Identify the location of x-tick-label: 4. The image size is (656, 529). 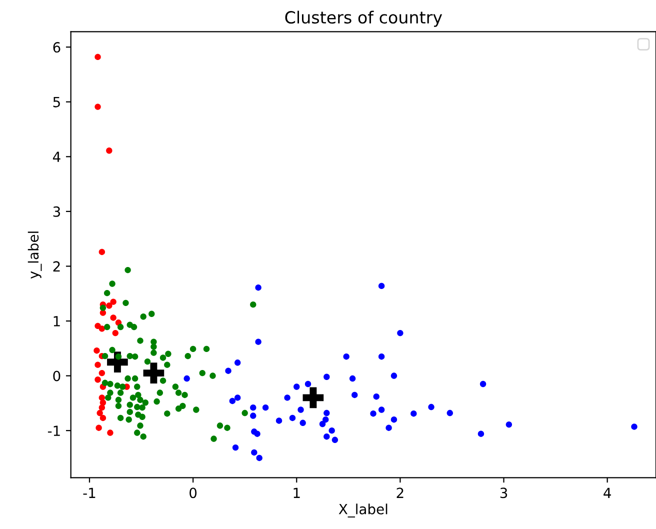
(607, 493).